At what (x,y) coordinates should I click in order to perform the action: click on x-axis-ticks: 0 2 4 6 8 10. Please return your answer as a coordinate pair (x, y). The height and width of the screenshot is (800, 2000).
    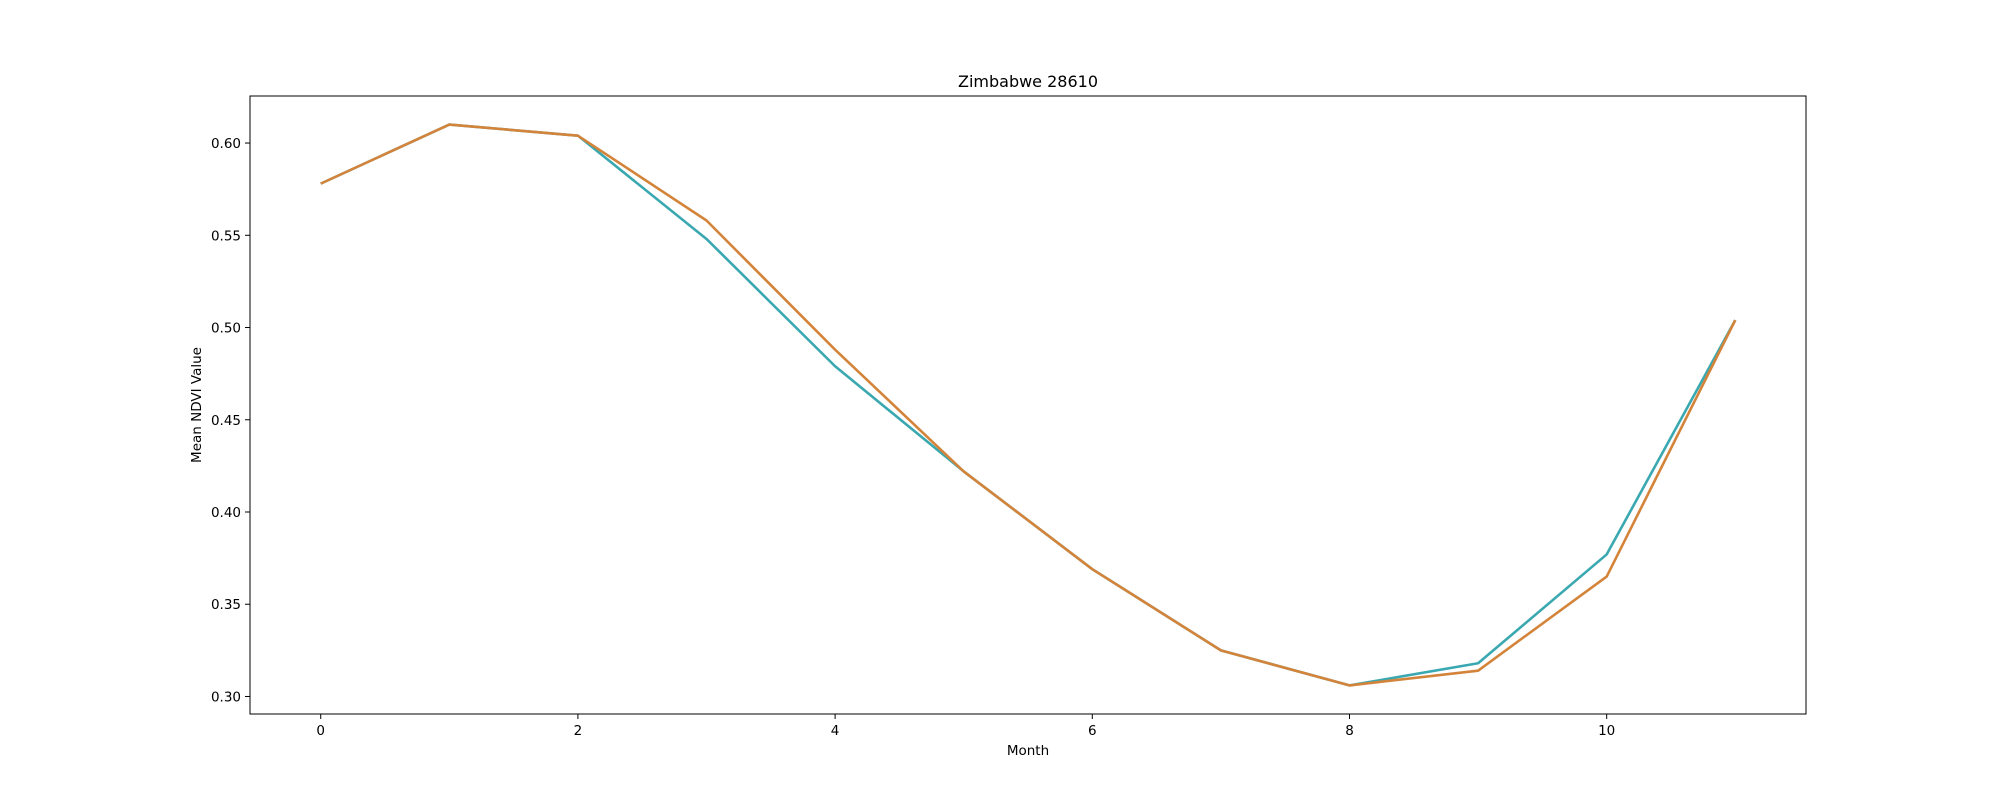
    Looking at the image, I should click on (965, 726).